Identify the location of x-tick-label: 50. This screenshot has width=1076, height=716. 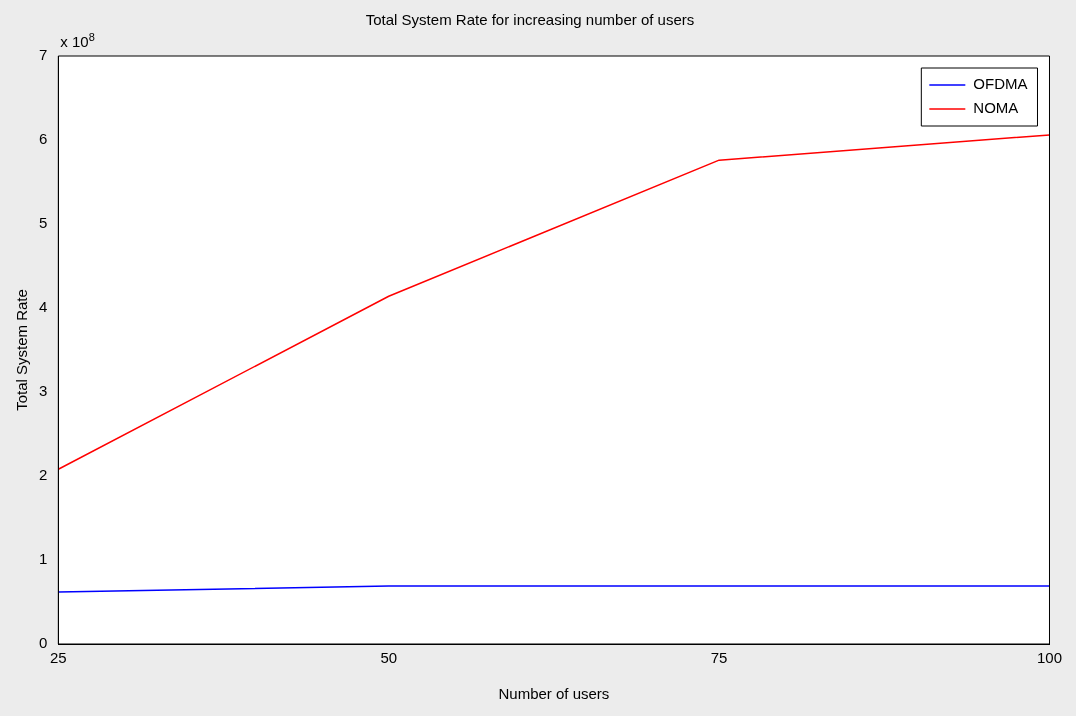
(389, 658).